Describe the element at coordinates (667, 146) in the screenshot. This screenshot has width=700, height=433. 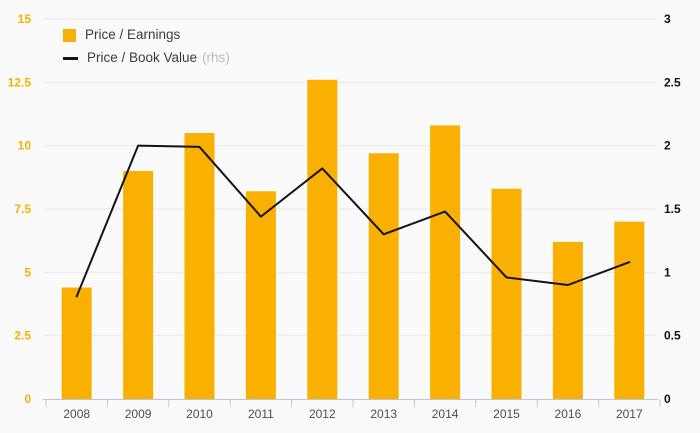
I see `right-axis-label-2: 2` at that location.